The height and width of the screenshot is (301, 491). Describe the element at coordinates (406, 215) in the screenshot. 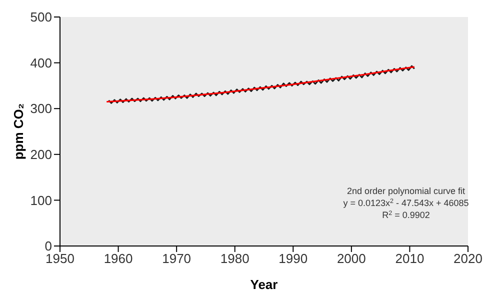

I see `annotation: R$^{2}$ = 0.9902` at that location.